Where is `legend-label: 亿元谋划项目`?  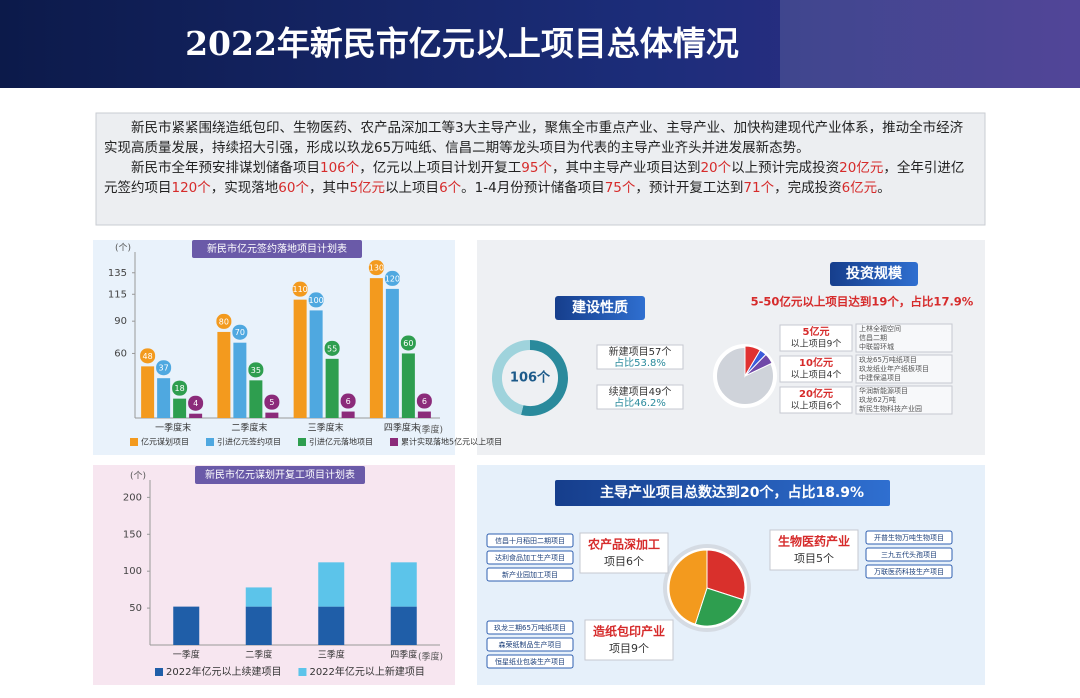
legend-label: 亿元谋划项目 is located at coordinates (165, 442).